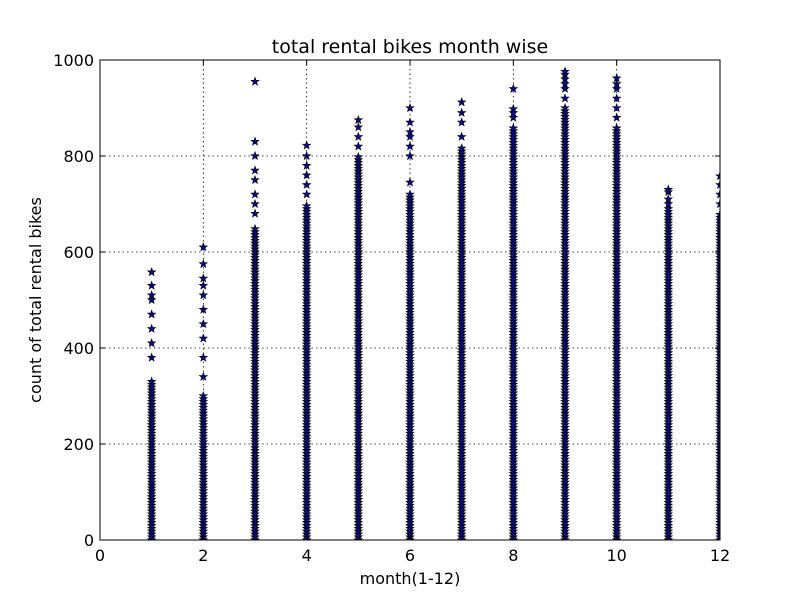 Image resolution: width=800 pixels, height=600 pixels. What do you see at coordinates (513, 555) in the screenshot?
I see `x-tick-label: 8` at bounding box center [513, 555].